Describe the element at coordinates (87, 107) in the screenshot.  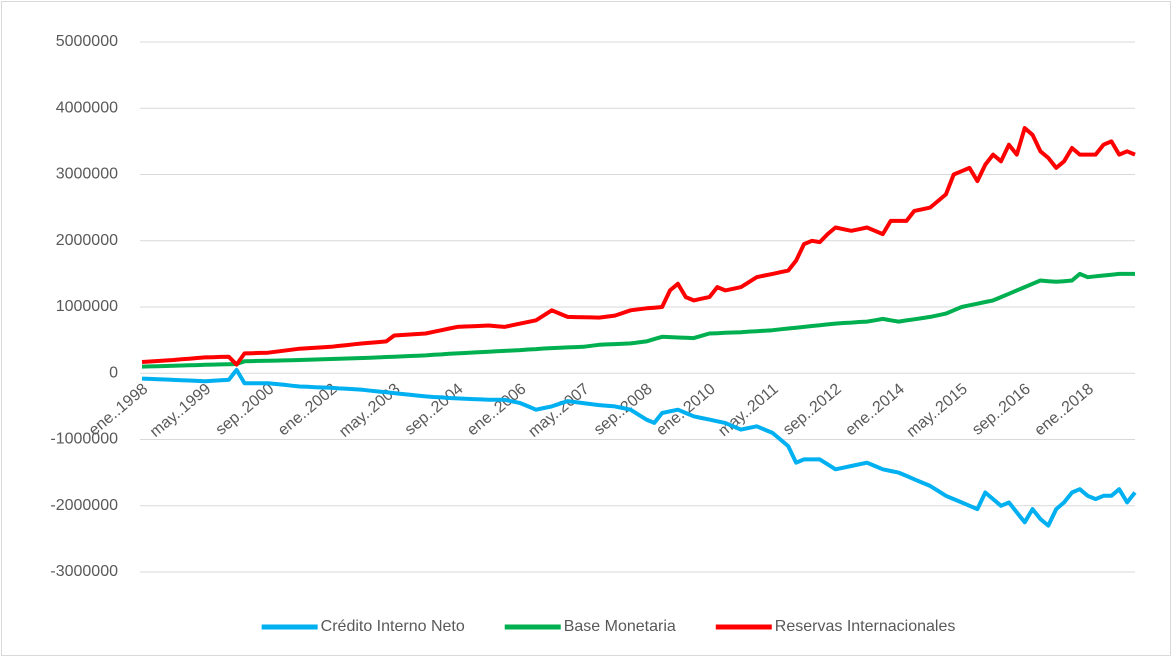
I see `y-tick-label: 4000000` at that location.